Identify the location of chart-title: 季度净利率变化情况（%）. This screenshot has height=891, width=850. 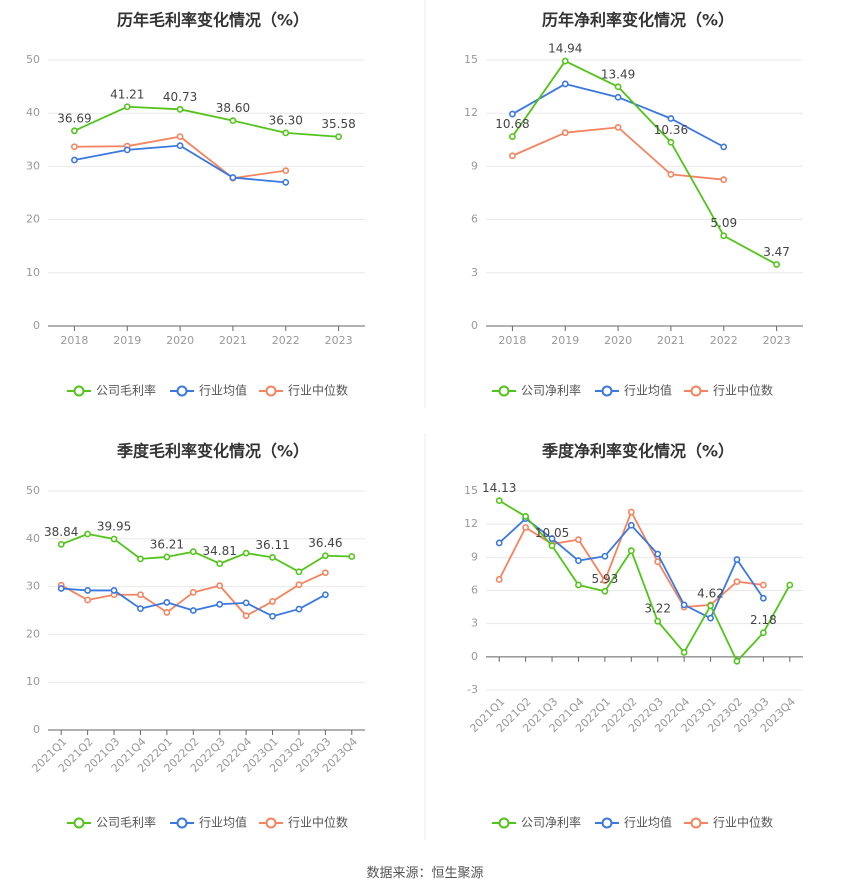
(637, 451).